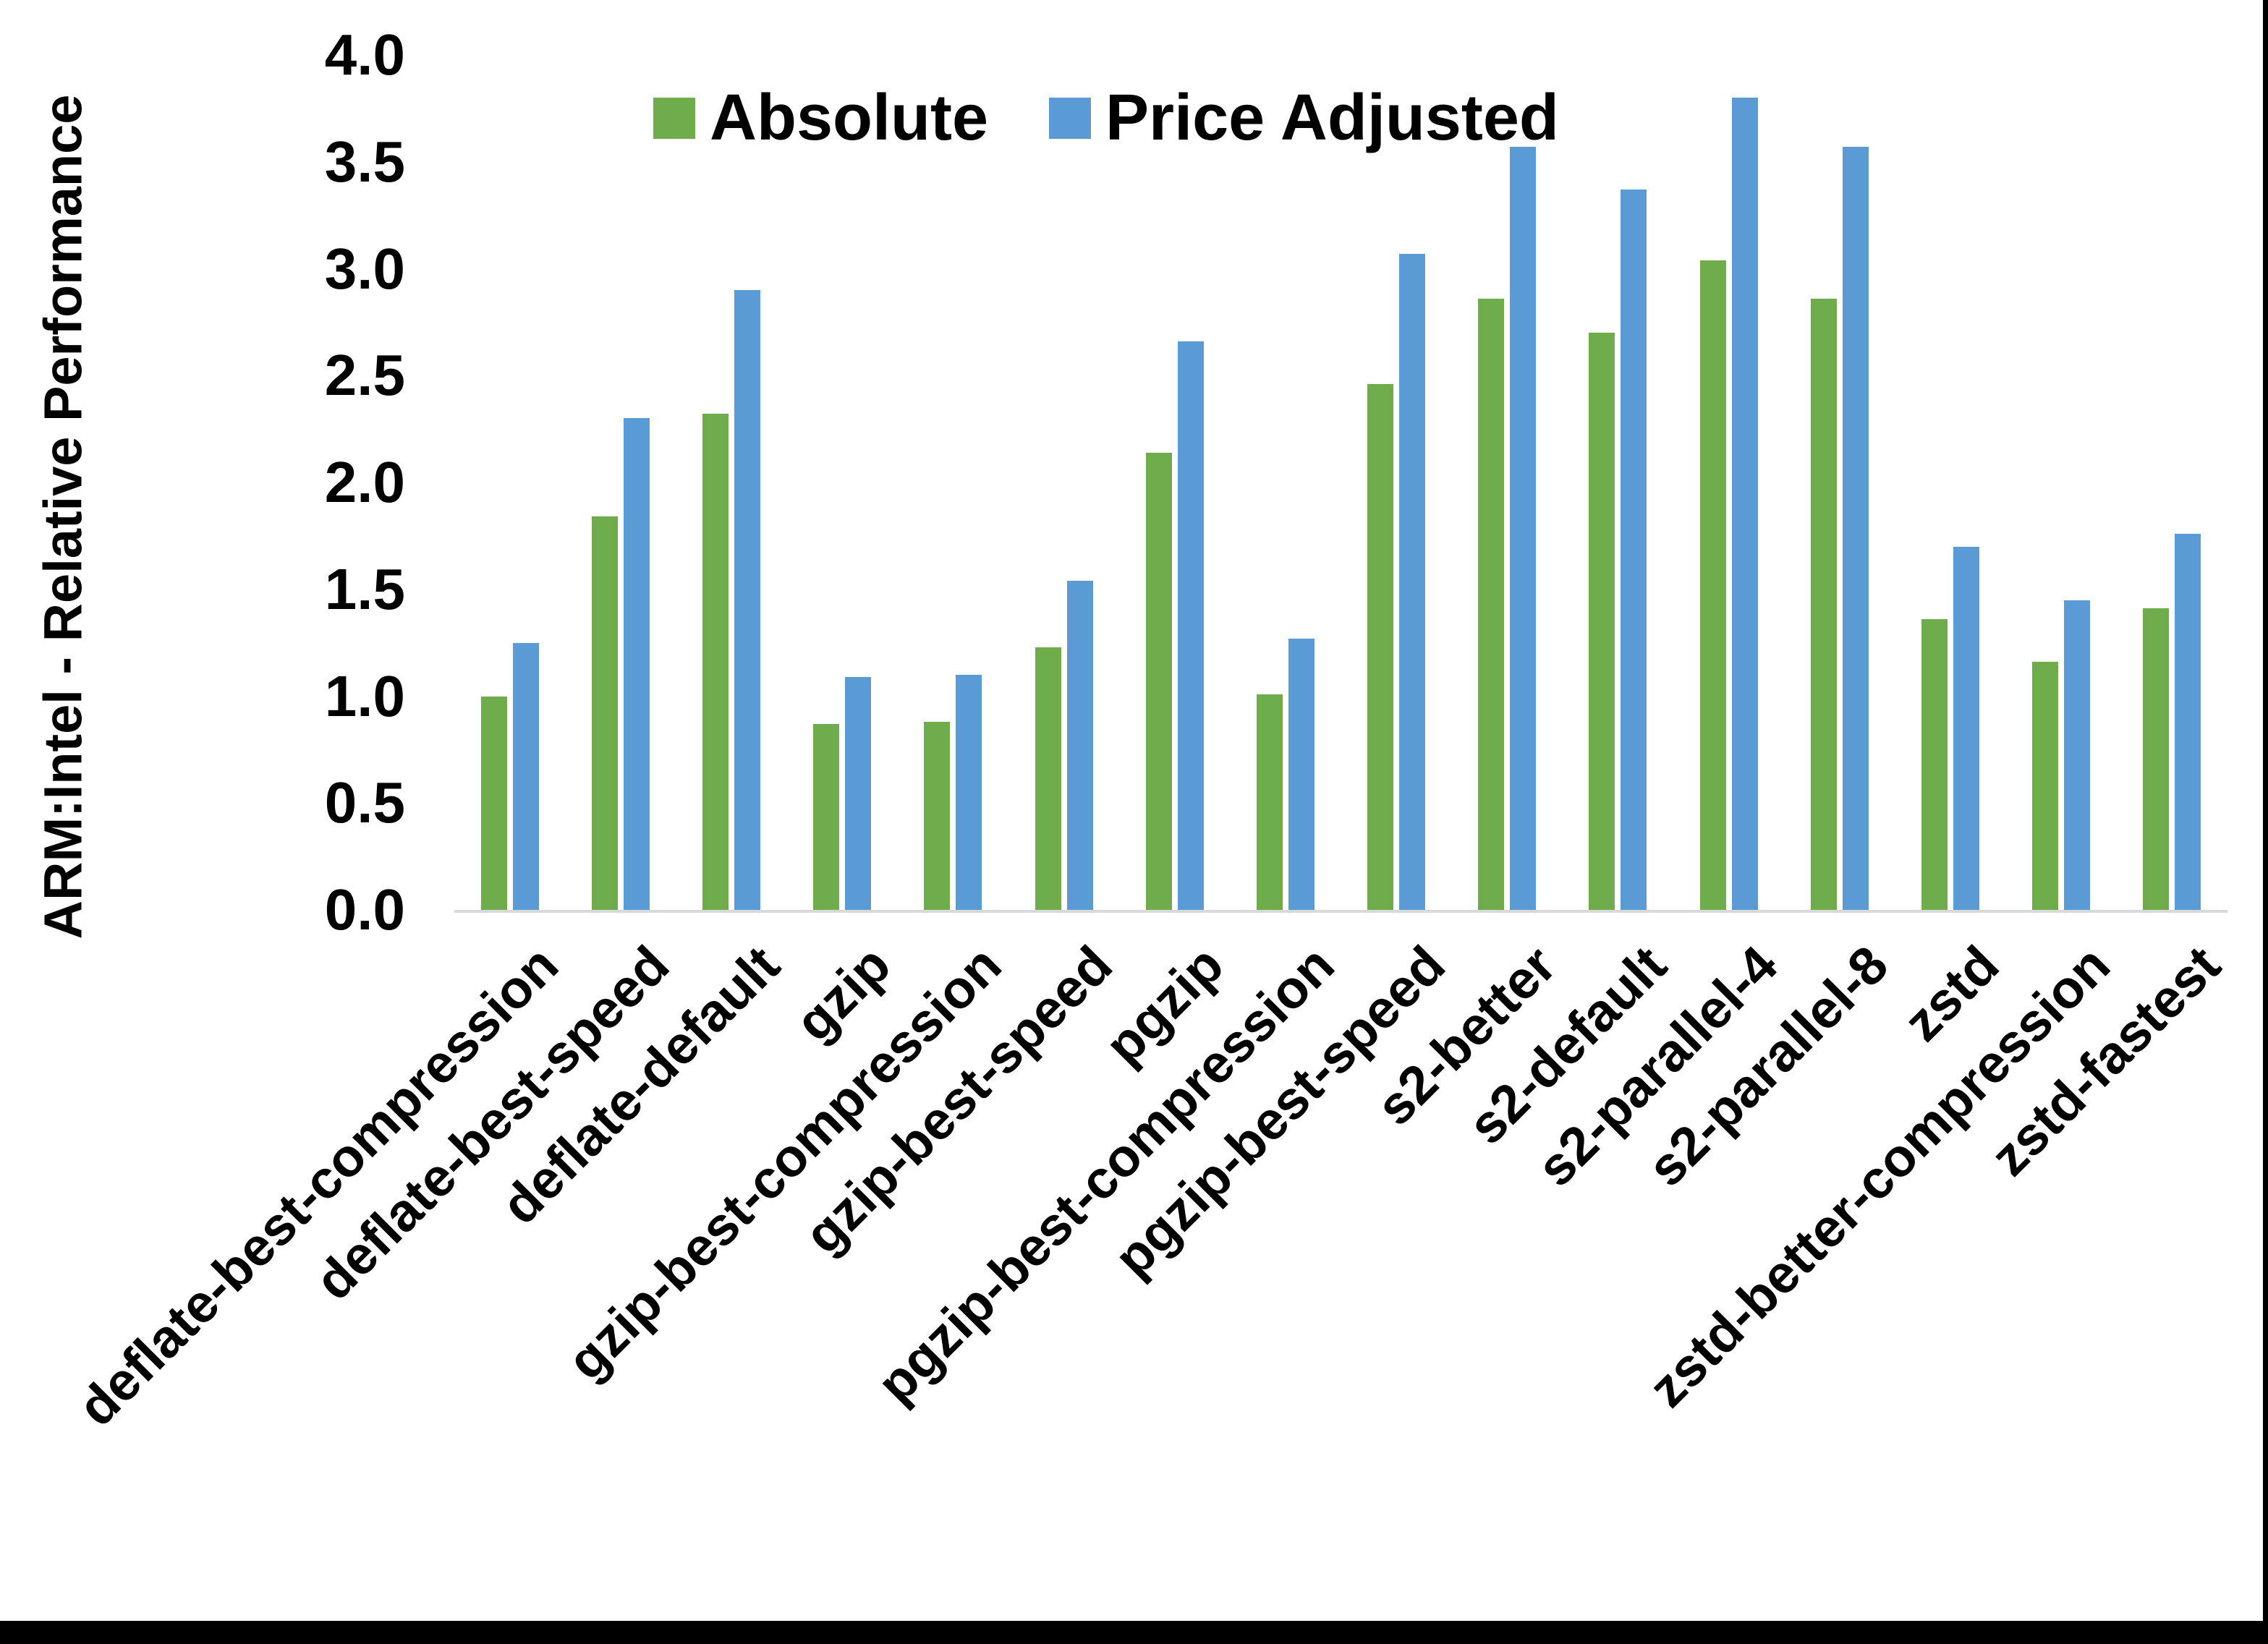  Describe the element at coordinates (969, 792) in the screenshot. I see `bar-gzip-best-compression-price-adjusted` at that location.